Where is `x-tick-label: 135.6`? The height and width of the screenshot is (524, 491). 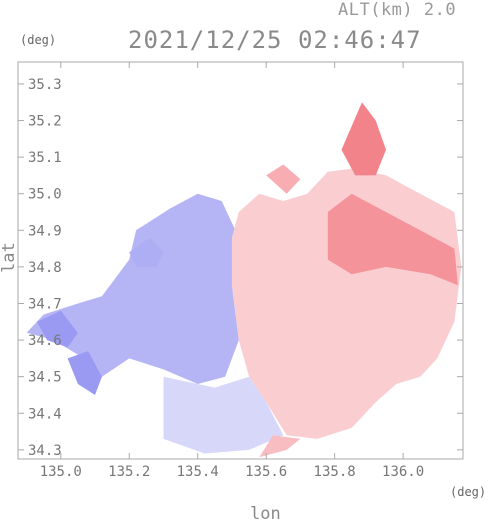 x-tick-label: 135.6 is located at coordinates (266, 472).